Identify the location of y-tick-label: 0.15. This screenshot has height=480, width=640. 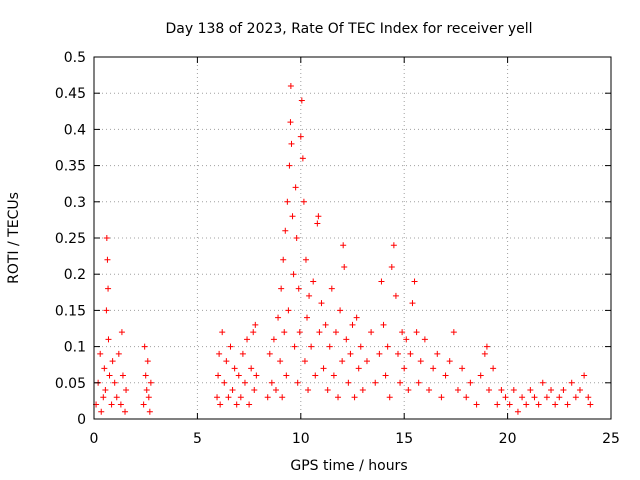
(70, 311).